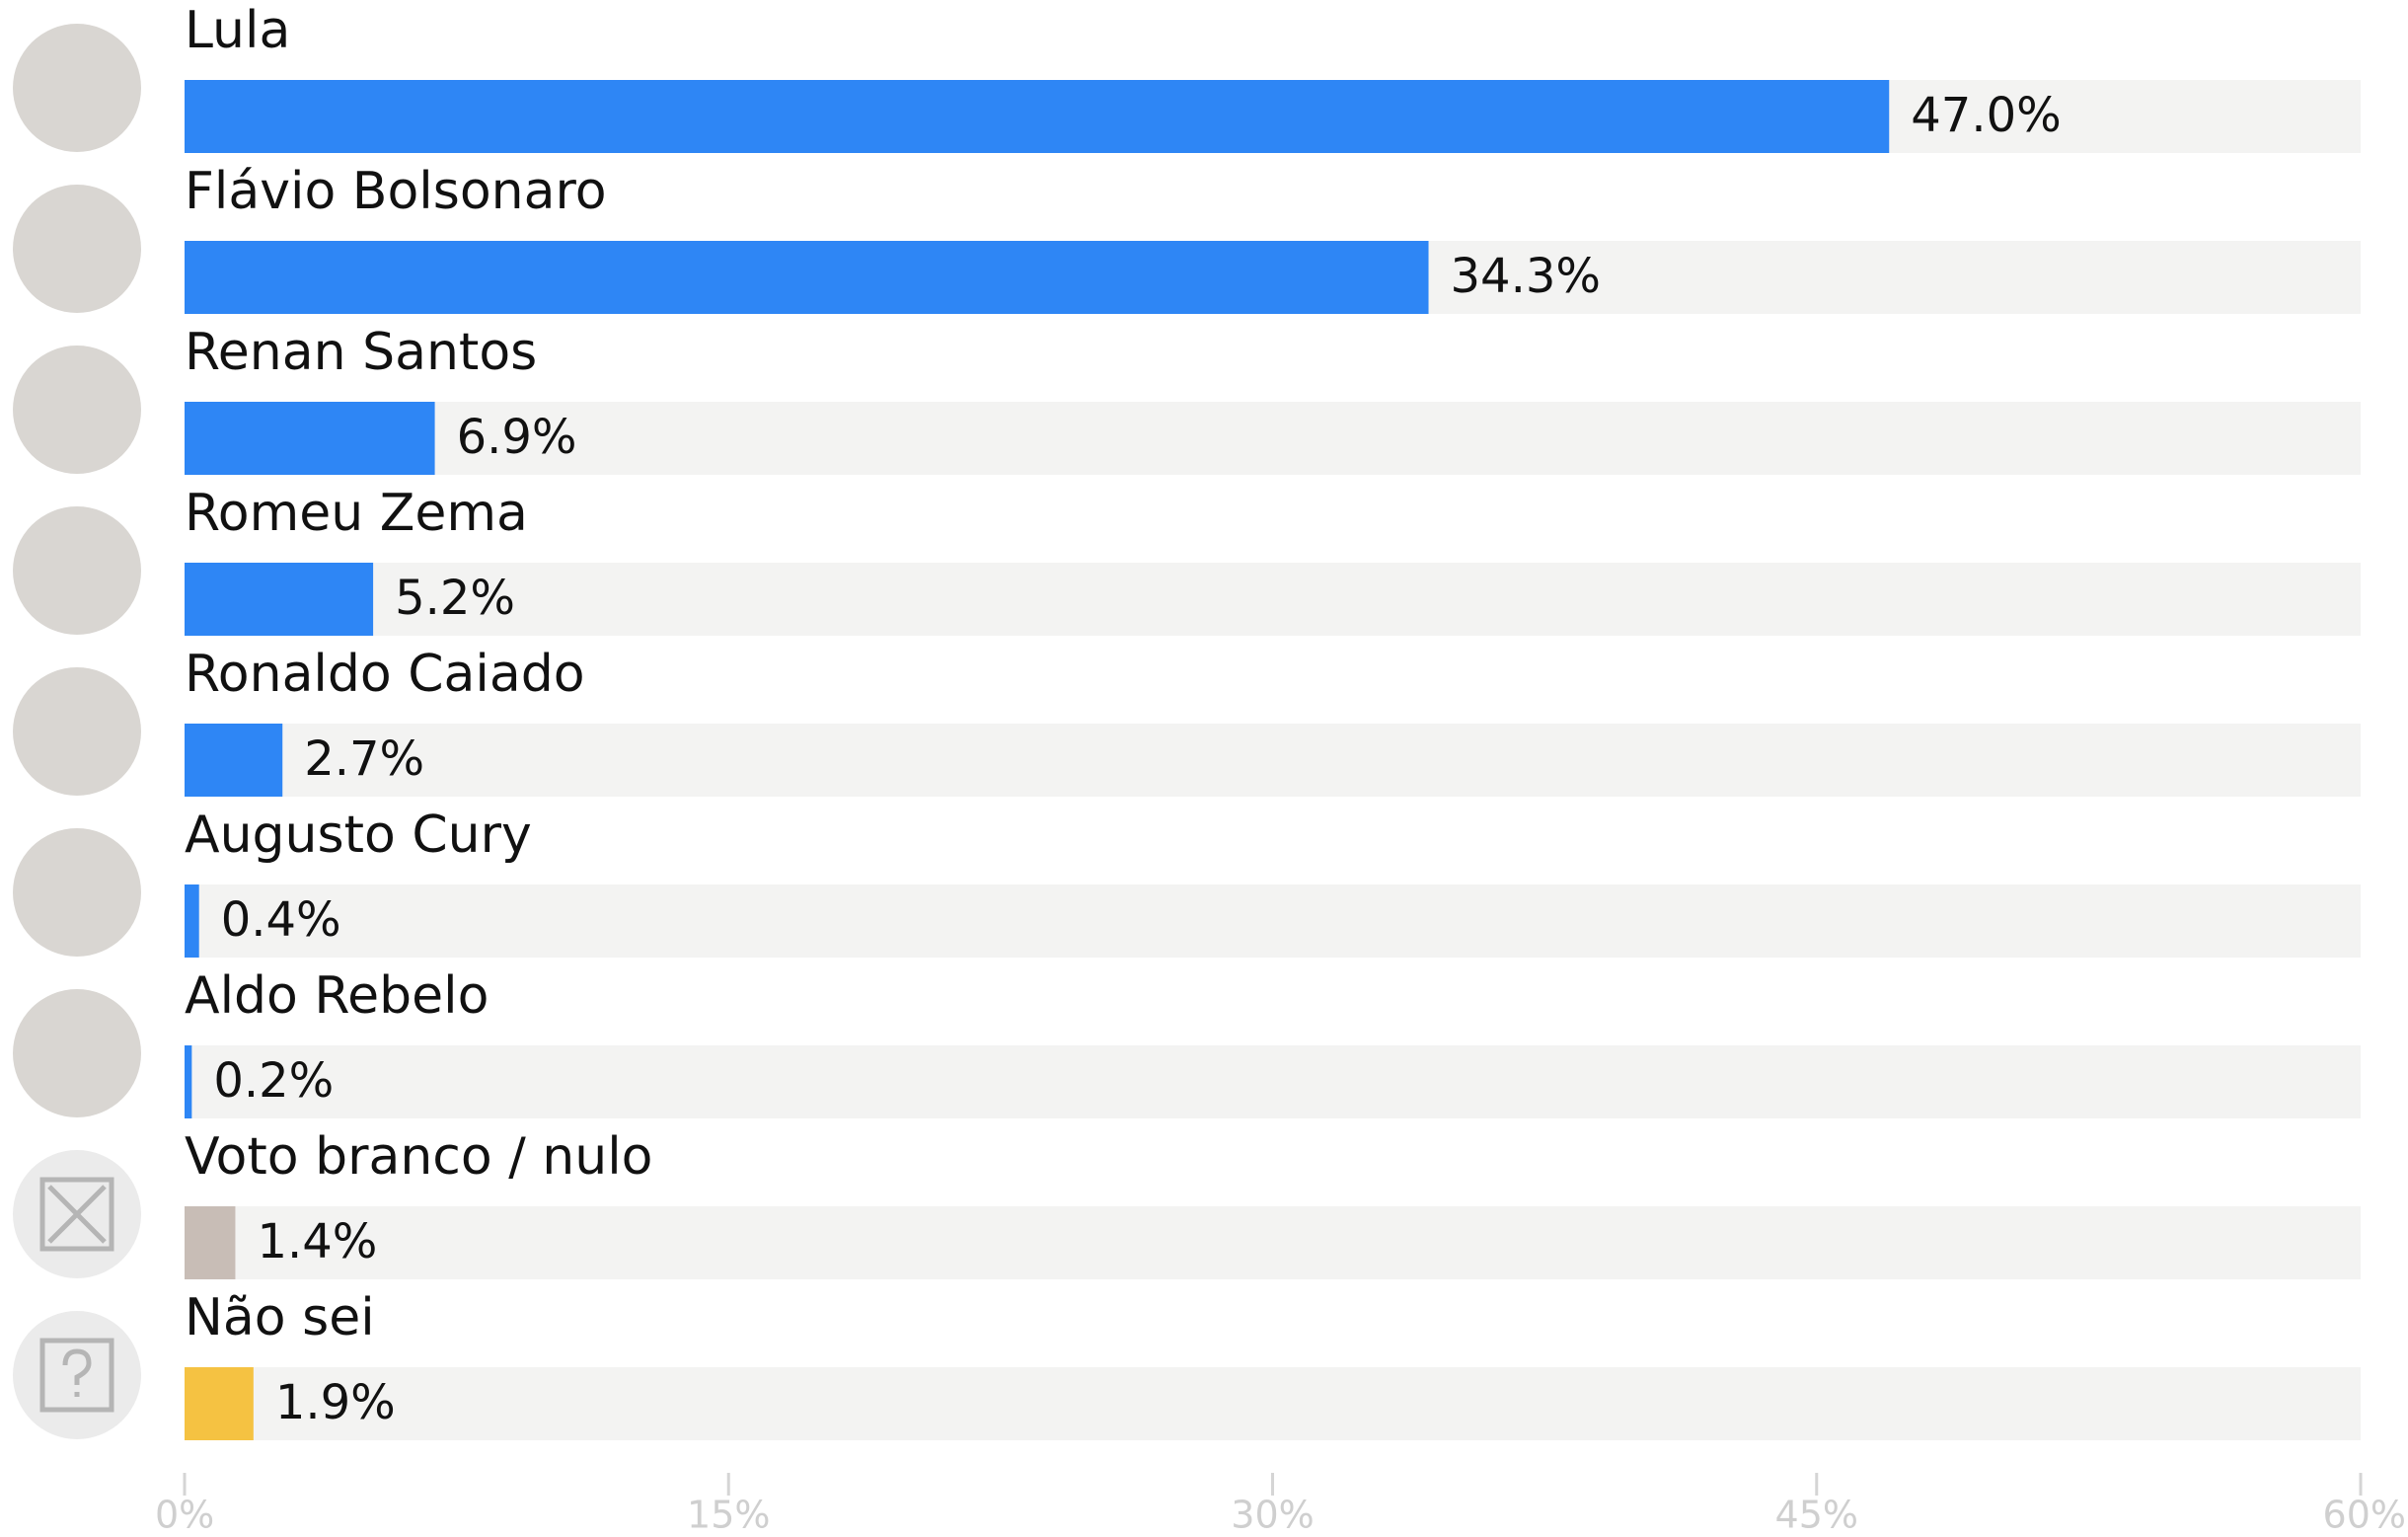 Image resolution: width=2408 pixels, height=1537 pixels. What do you see at coordinates (335, 1402) in the screenshot?
I see `value-label: 1.9%` at bounding box center [335, 1402].